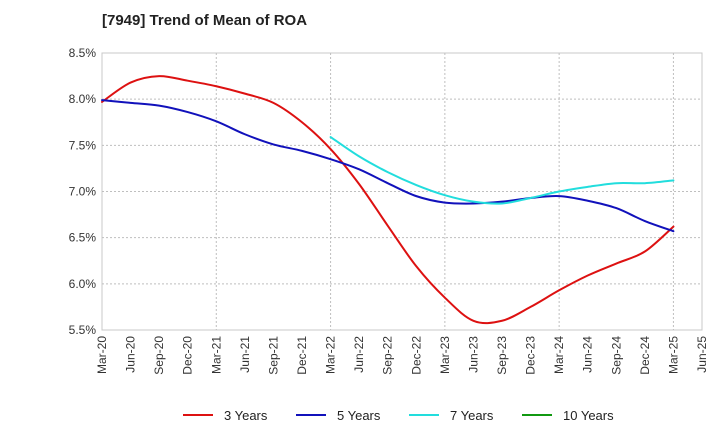  What do you see at coordinates (502, 355) in the screenshot?
I see `x-tick-label: Sep-23` at bounding box center [502, 355].